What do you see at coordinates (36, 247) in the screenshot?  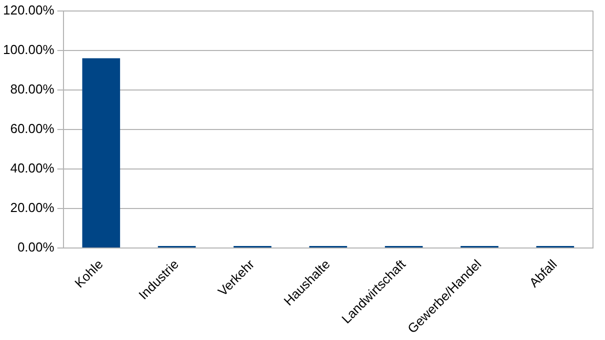 I see `y-tick-label: 0.00%` at bounding box center [36, 247].